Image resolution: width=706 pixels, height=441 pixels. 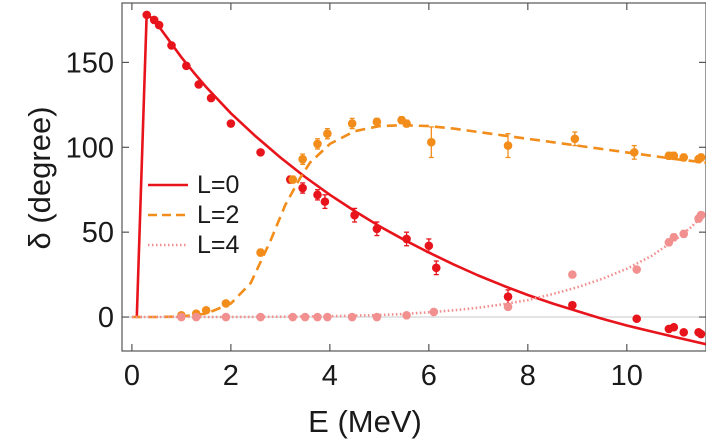 I want to click on y-axis-label: δ (degree), so click(x=39, y=177).